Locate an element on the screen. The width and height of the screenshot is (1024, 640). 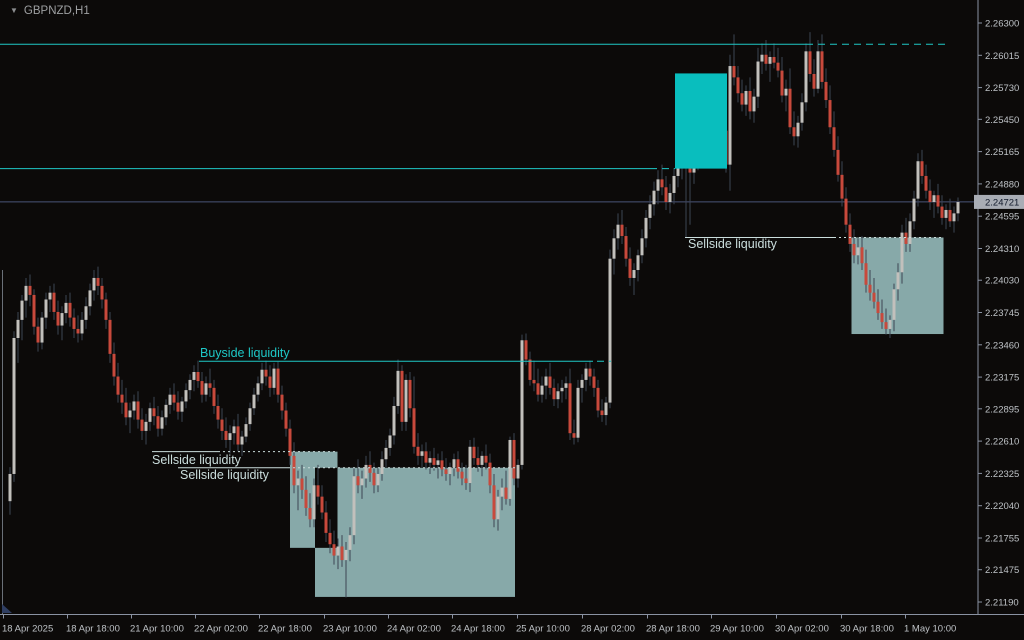
price-tick-label: 2.26300 is located at coordinates (1002, 24).